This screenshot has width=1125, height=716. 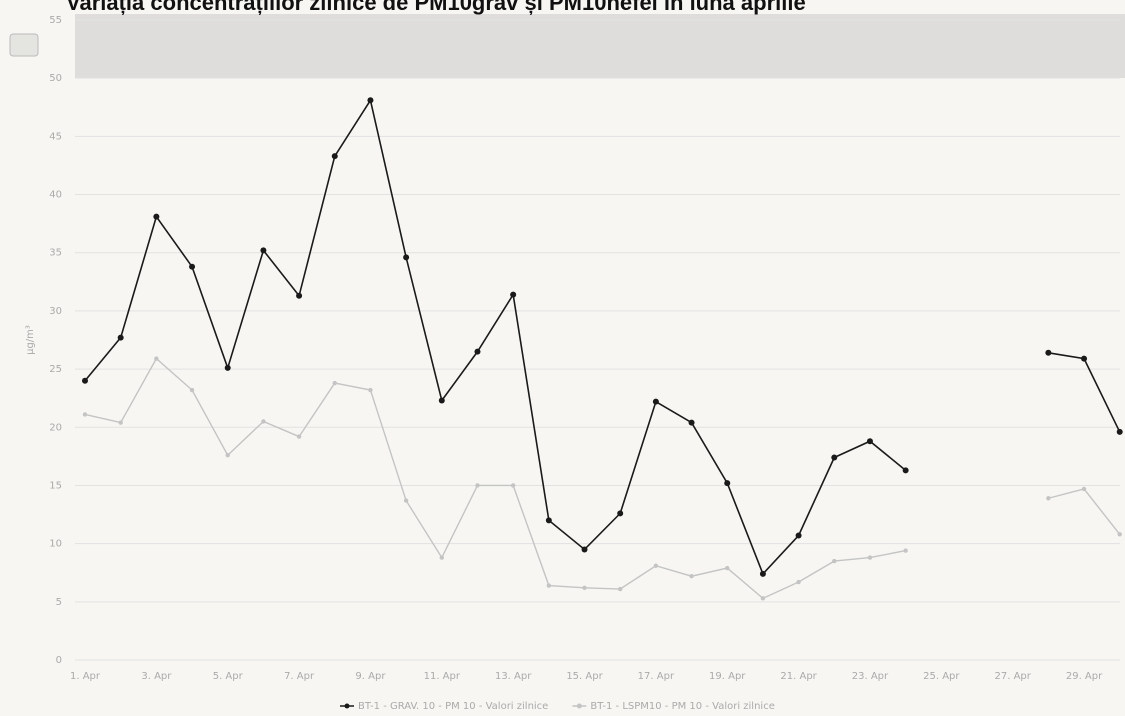 I want to click on y-tick-label: 35, so click(x=55, y=253).